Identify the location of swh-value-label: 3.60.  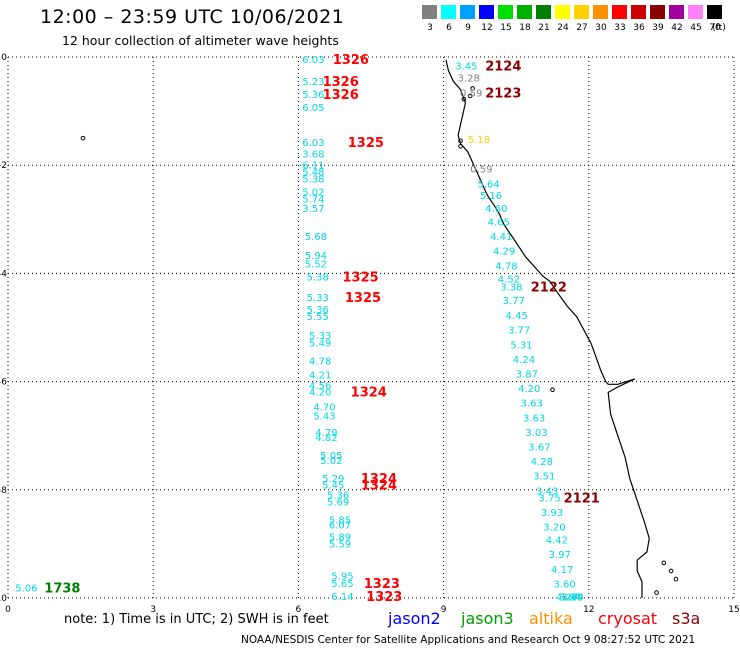
(564, 584).